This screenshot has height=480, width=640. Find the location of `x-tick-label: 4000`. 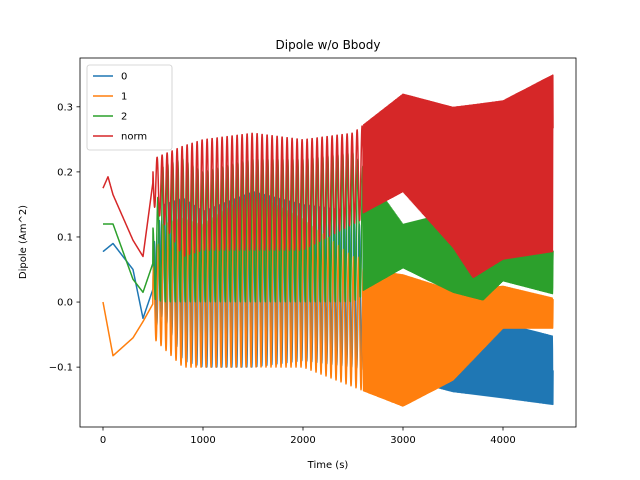

x-tick-label: 4000 is located at coordinates (502, 440).